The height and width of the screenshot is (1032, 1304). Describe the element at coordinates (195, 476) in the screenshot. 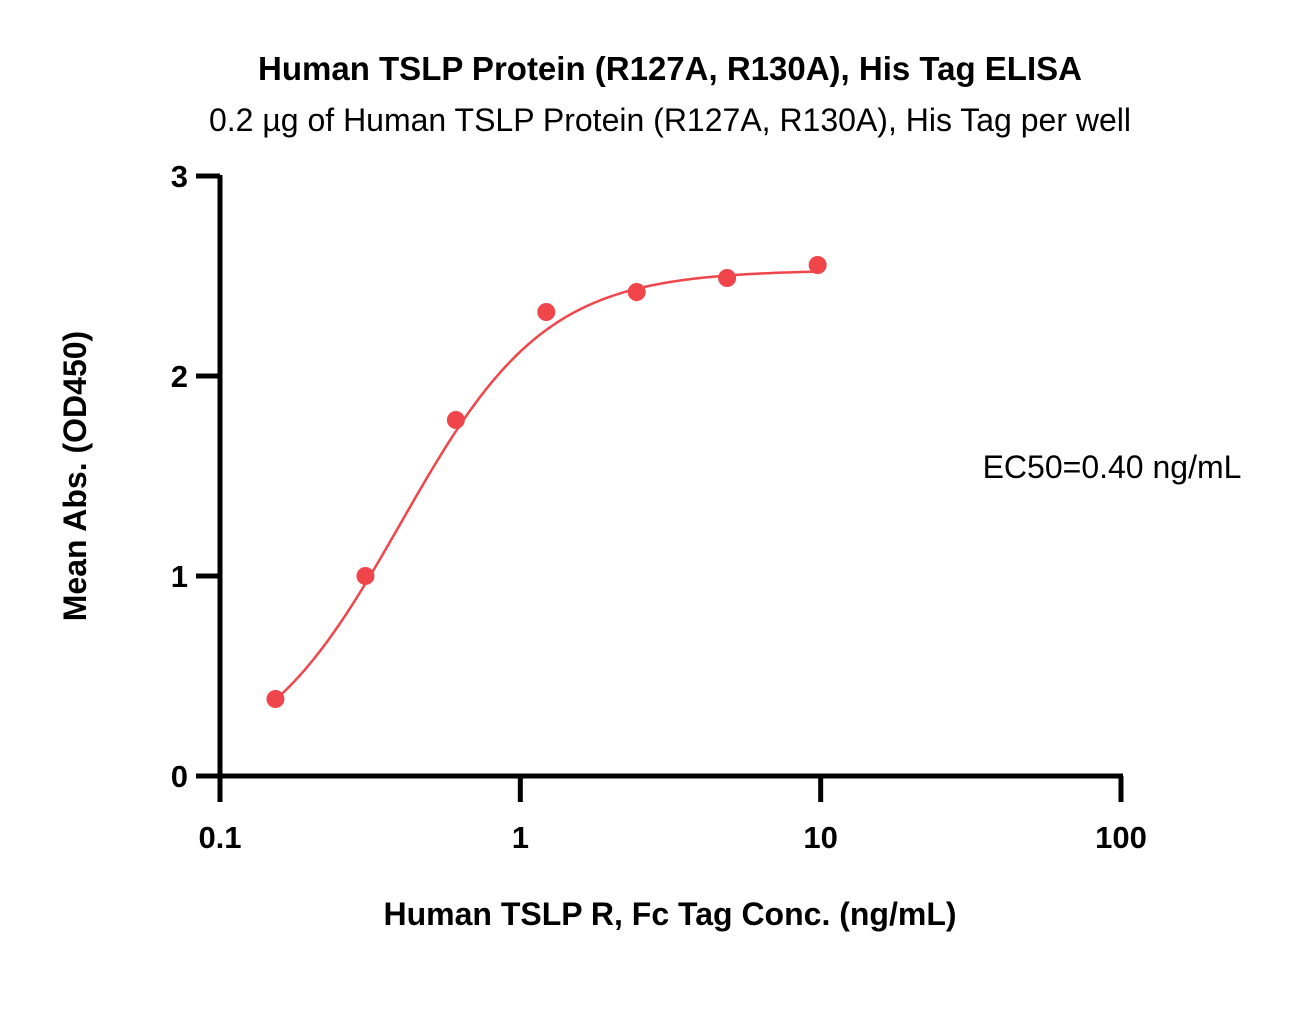

I see `y-ticks: 0 1 2 3` at that location.